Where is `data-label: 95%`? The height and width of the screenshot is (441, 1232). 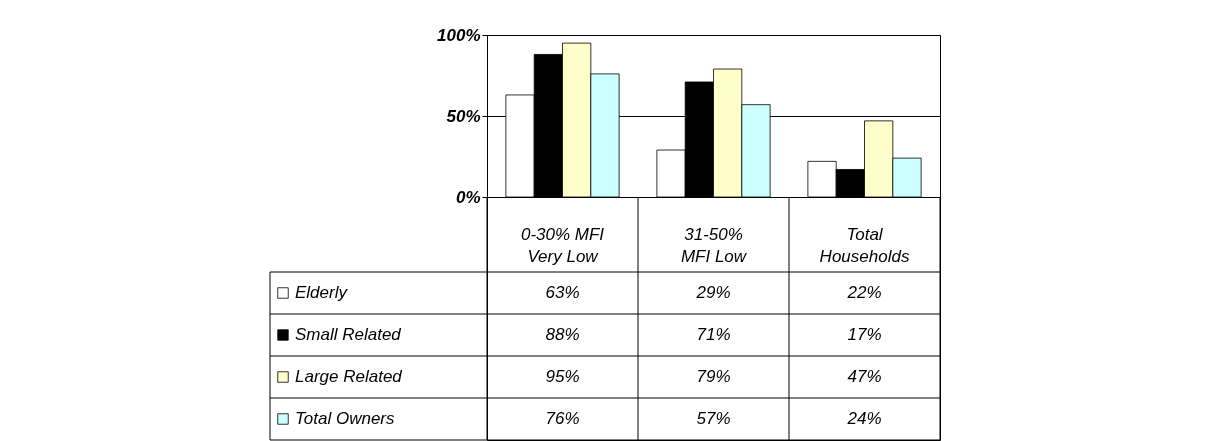 data-label: 95% is located at coordinates (562, 376).